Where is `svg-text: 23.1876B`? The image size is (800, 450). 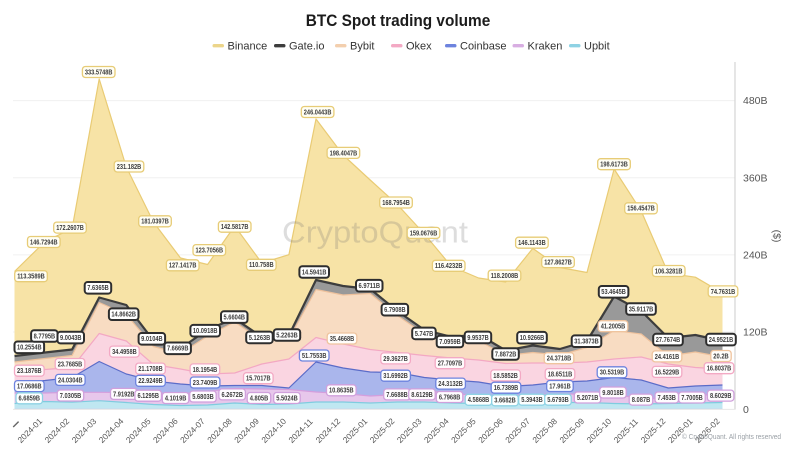 svg-text: 23.1876B is located at coordinates (29, 370).